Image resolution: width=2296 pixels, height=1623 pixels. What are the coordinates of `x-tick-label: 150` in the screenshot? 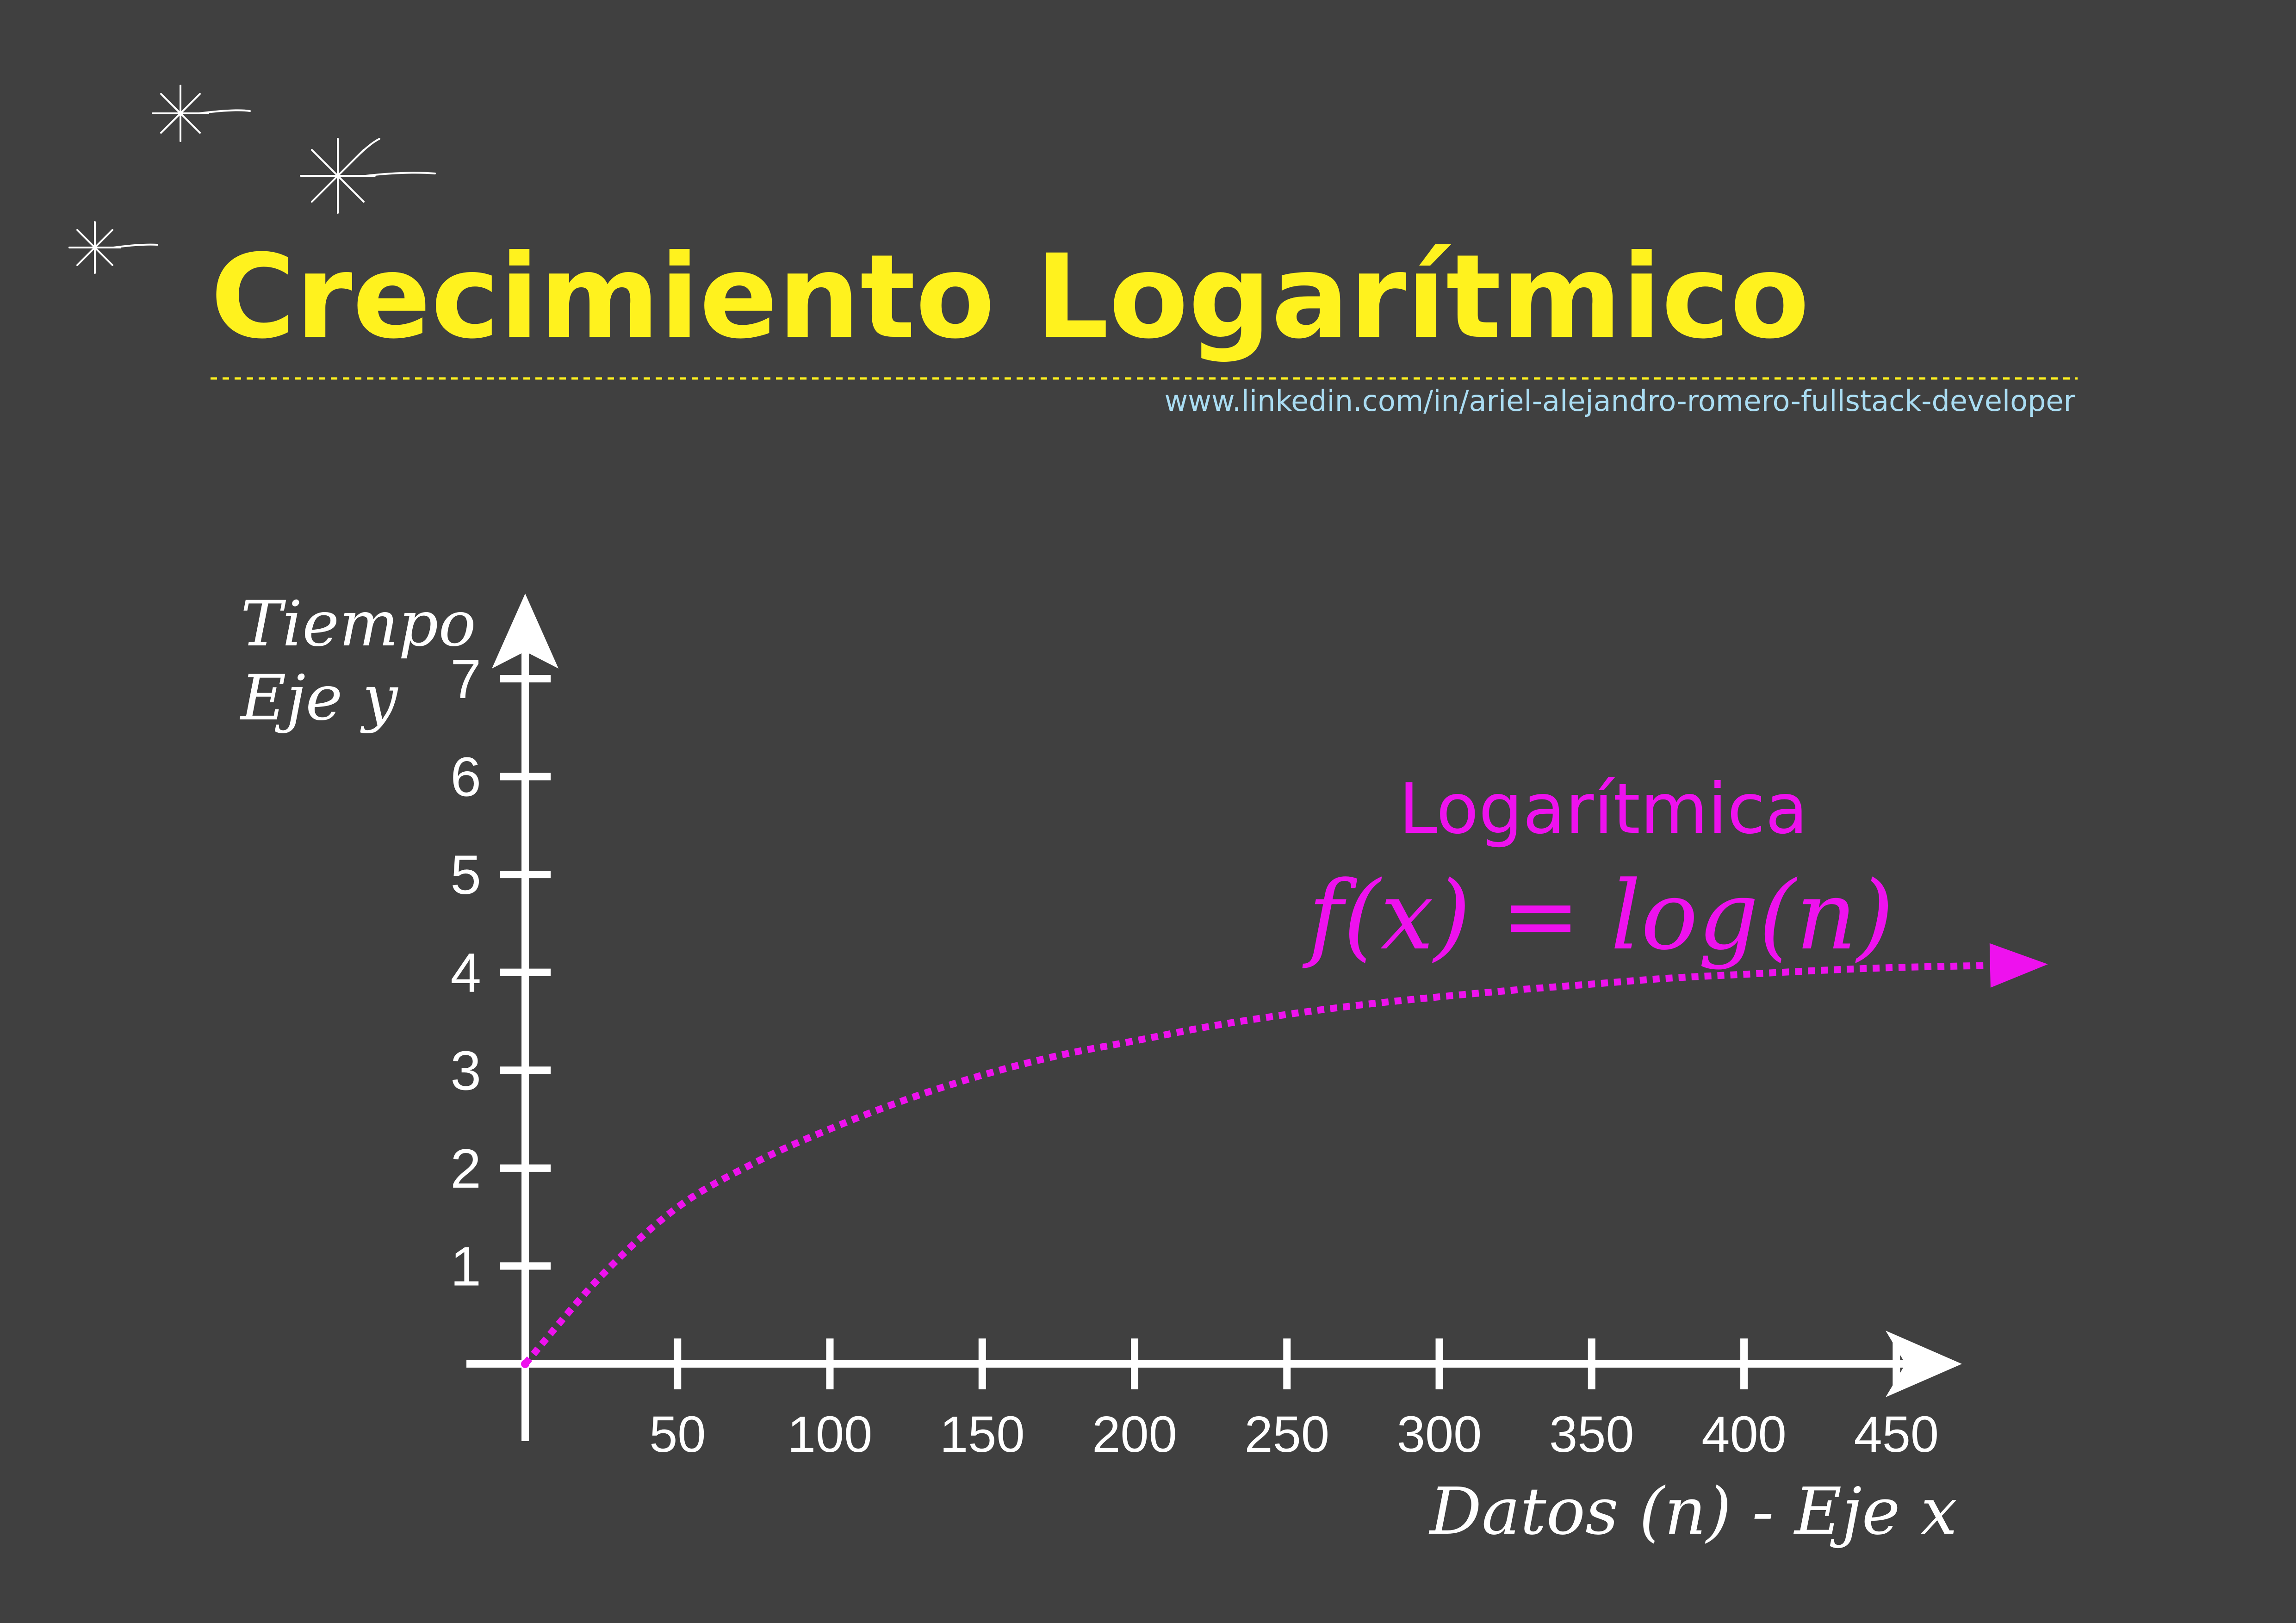 It's located at (983, 1434).